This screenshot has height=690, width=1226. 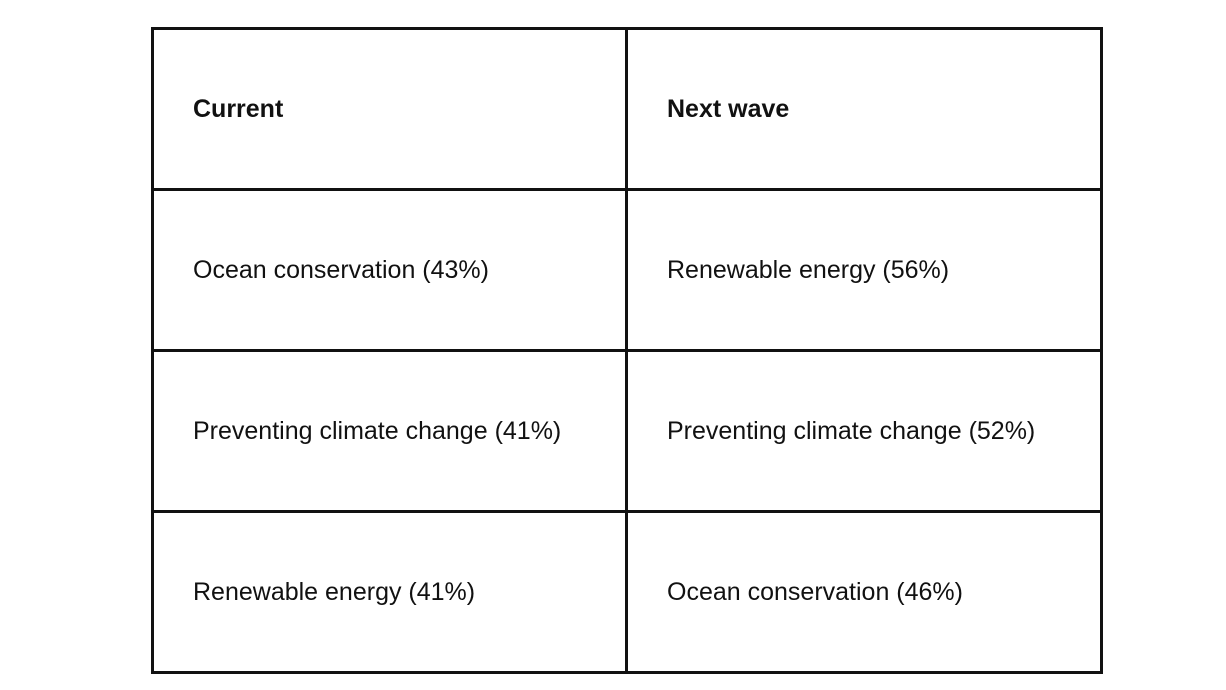 I want to click on column-header-next-wave: Next wave, so click(x=864, y=109).